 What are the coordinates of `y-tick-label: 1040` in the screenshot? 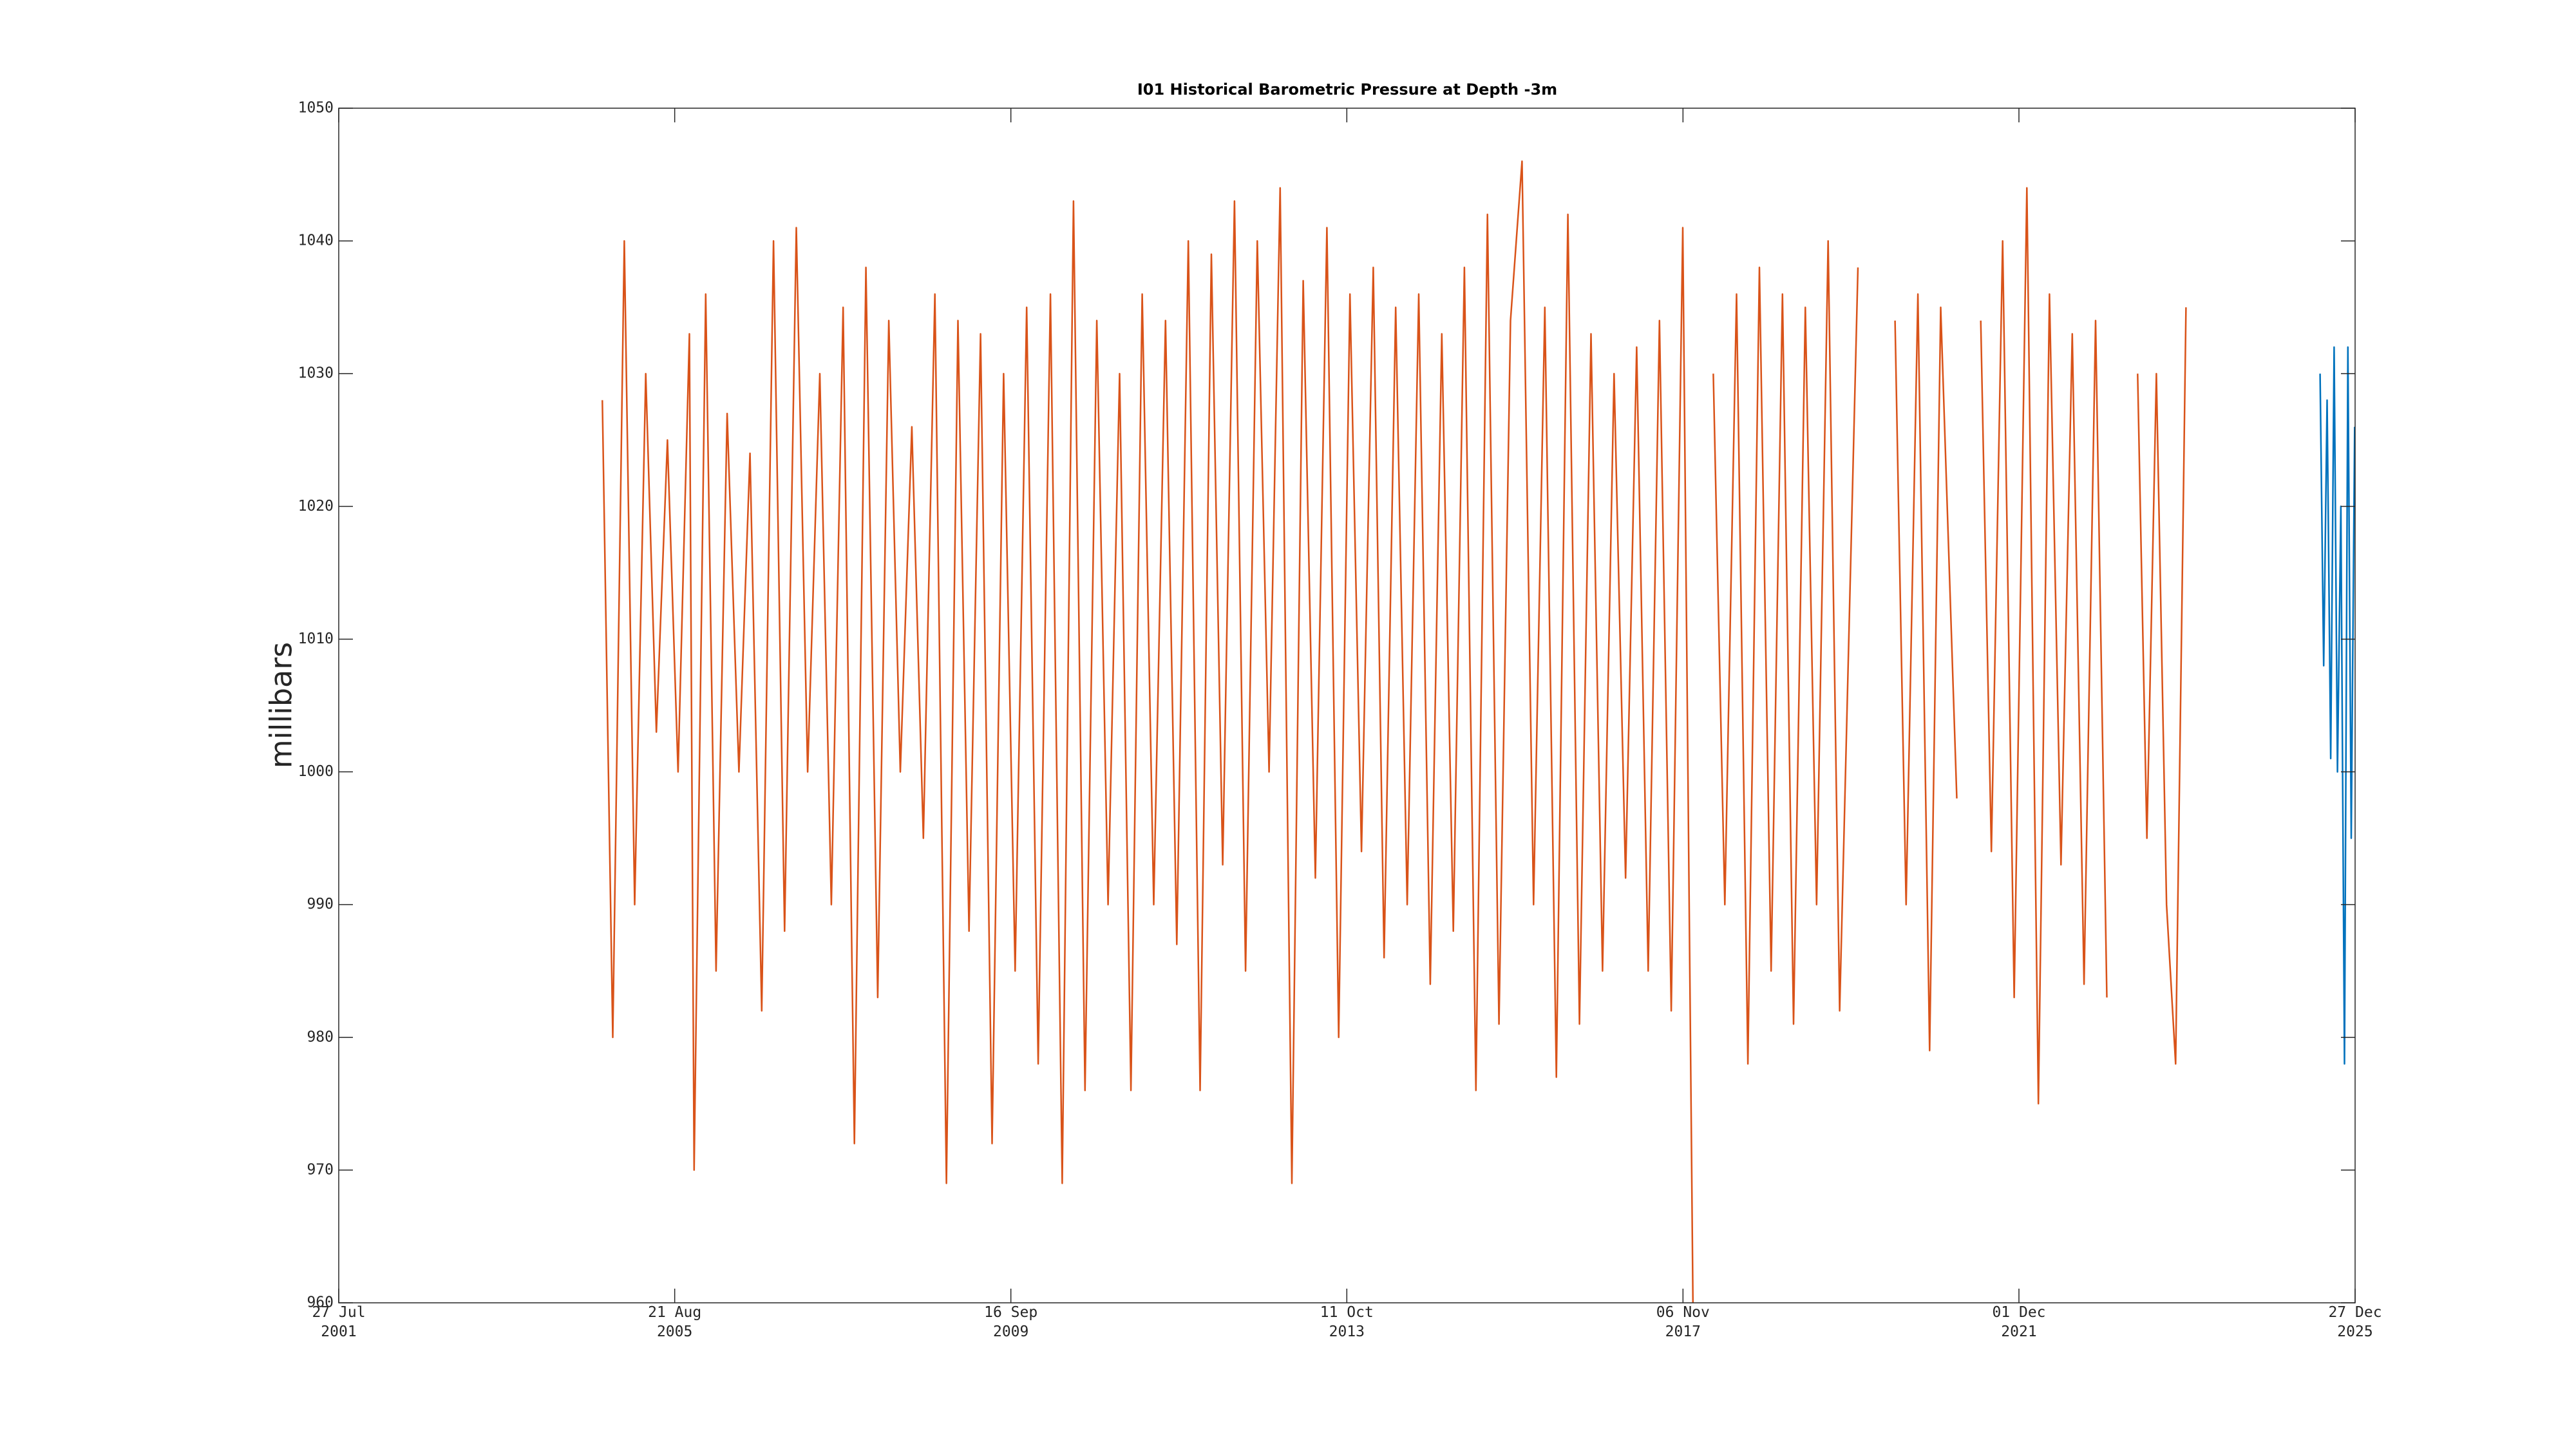 It's located at (316, 240).